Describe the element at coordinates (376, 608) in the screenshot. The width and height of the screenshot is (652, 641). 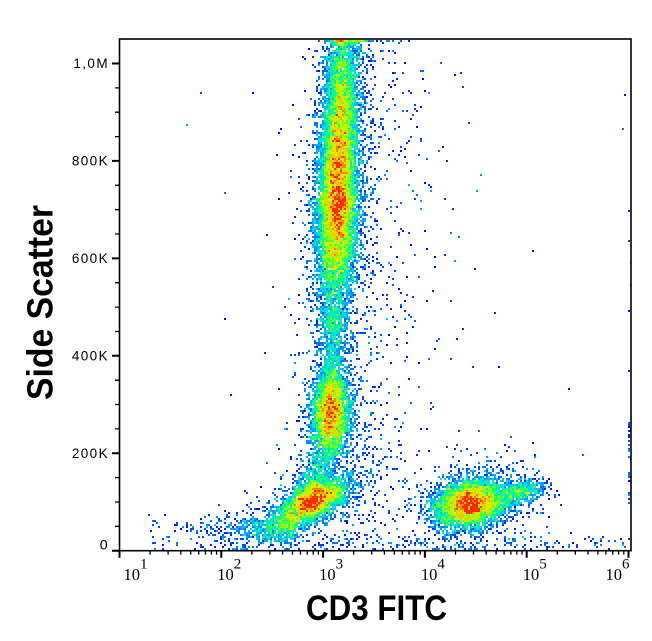
I see `svg-text: CD3 FITC` at that location.